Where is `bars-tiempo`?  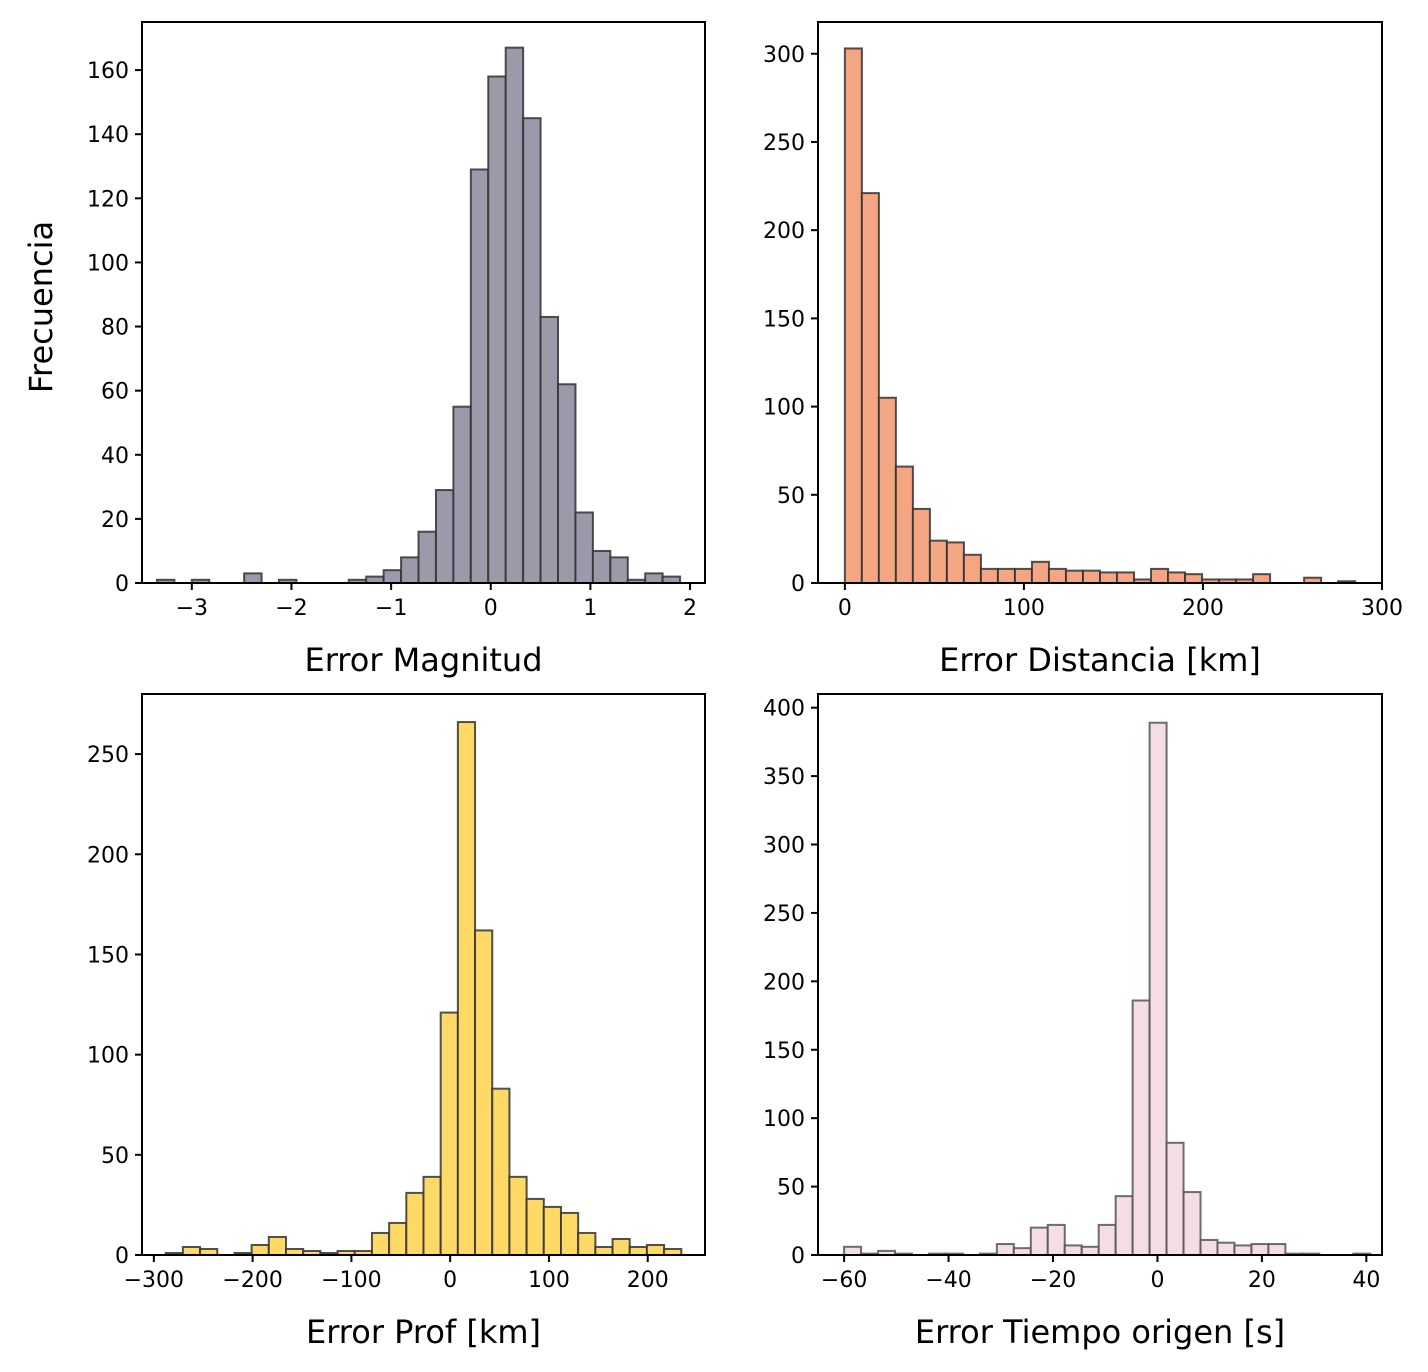 bars-tiempo is located at coordinates (1107, 989).